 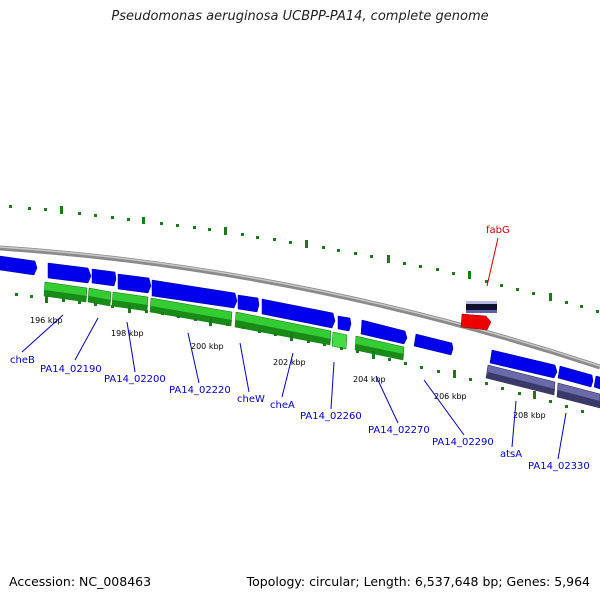 I want to click on reverse-genes-green, so click(x=224, y=321).